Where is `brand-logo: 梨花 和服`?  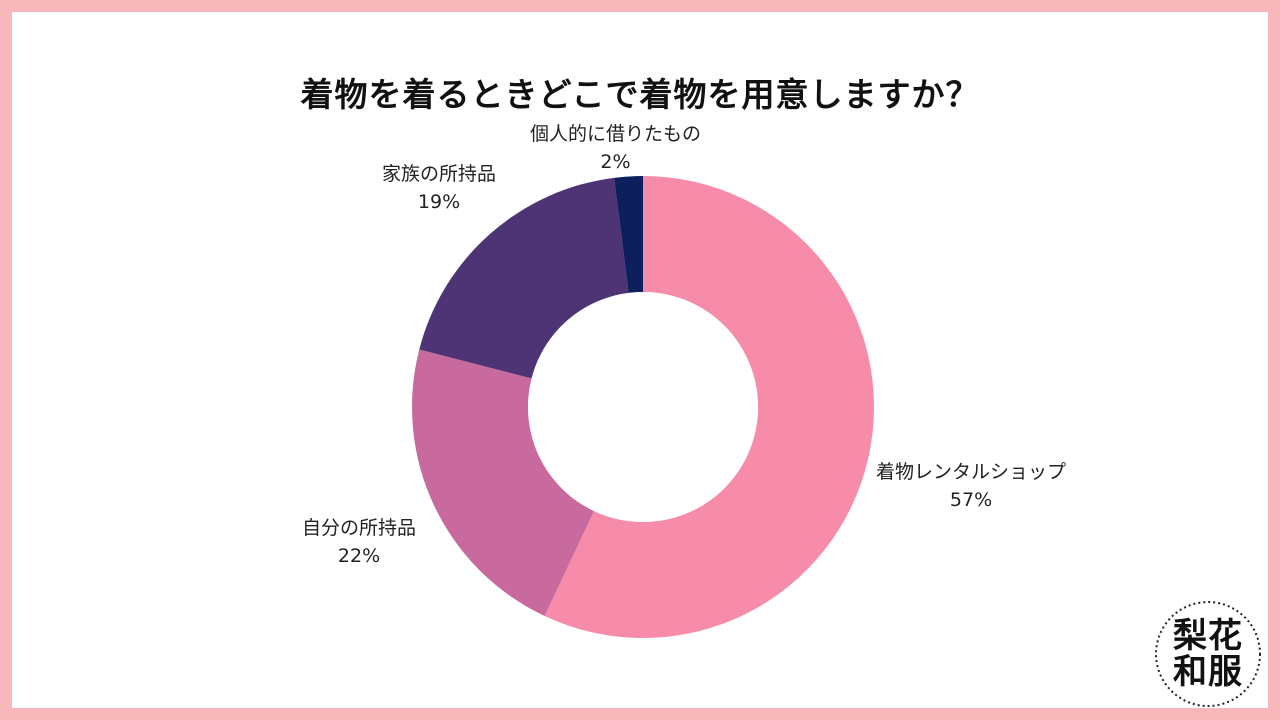 brand-logo: 梨花 和服 is located at coordinates (1208, 654).